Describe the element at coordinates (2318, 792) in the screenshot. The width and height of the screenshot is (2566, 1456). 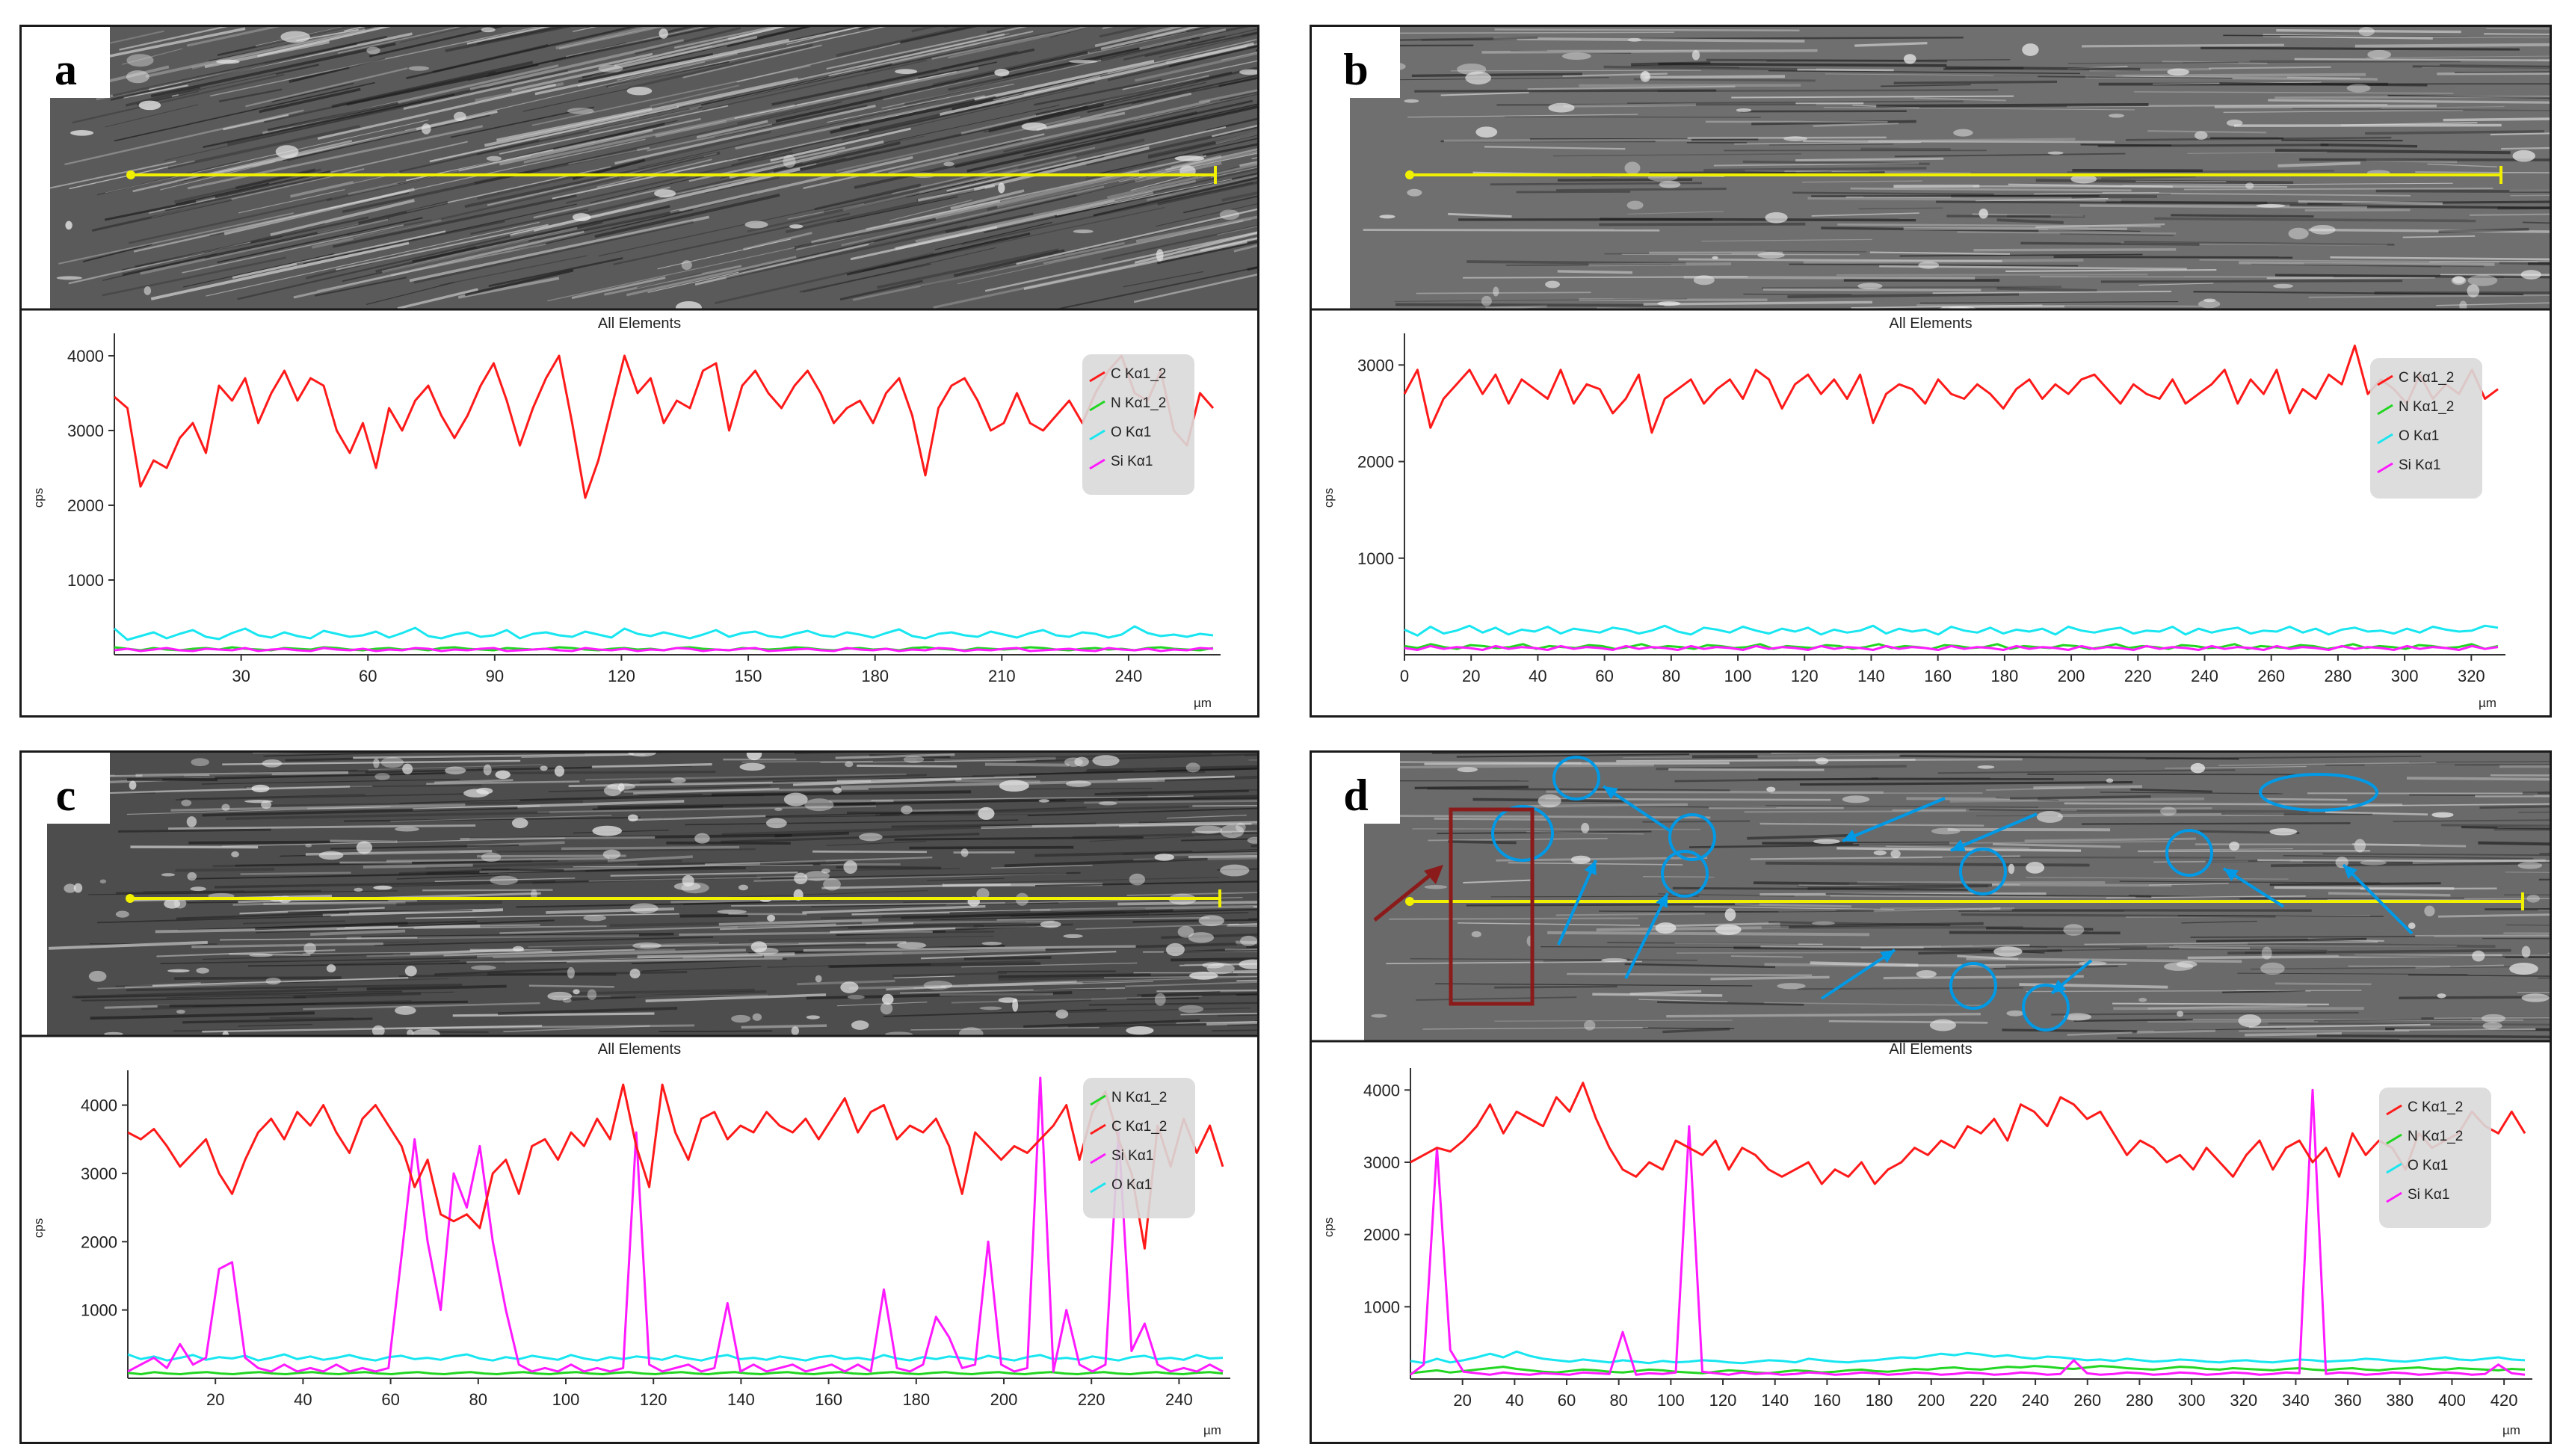
I see `defect-circle` at that location.